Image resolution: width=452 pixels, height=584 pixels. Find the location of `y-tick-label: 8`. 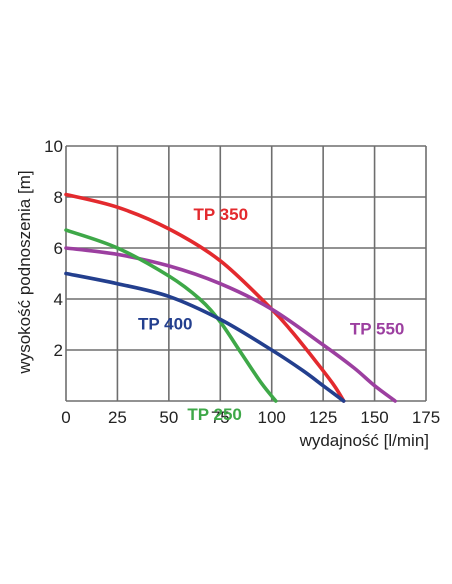

y-tick-label: 8 is located at coordinates (58, 197).